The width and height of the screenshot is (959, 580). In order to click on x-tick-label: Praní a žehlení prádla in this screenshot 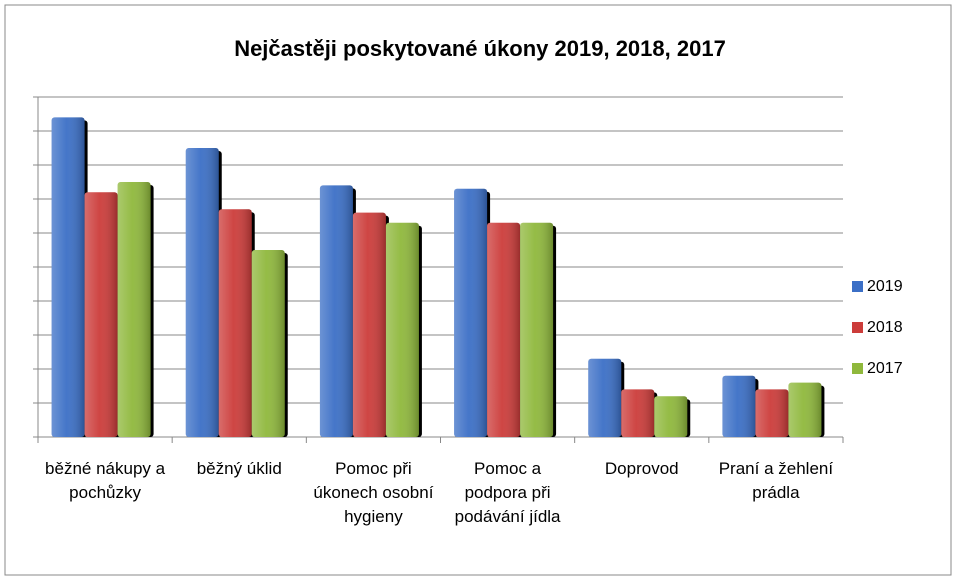, I will do `click(776, 480)`.